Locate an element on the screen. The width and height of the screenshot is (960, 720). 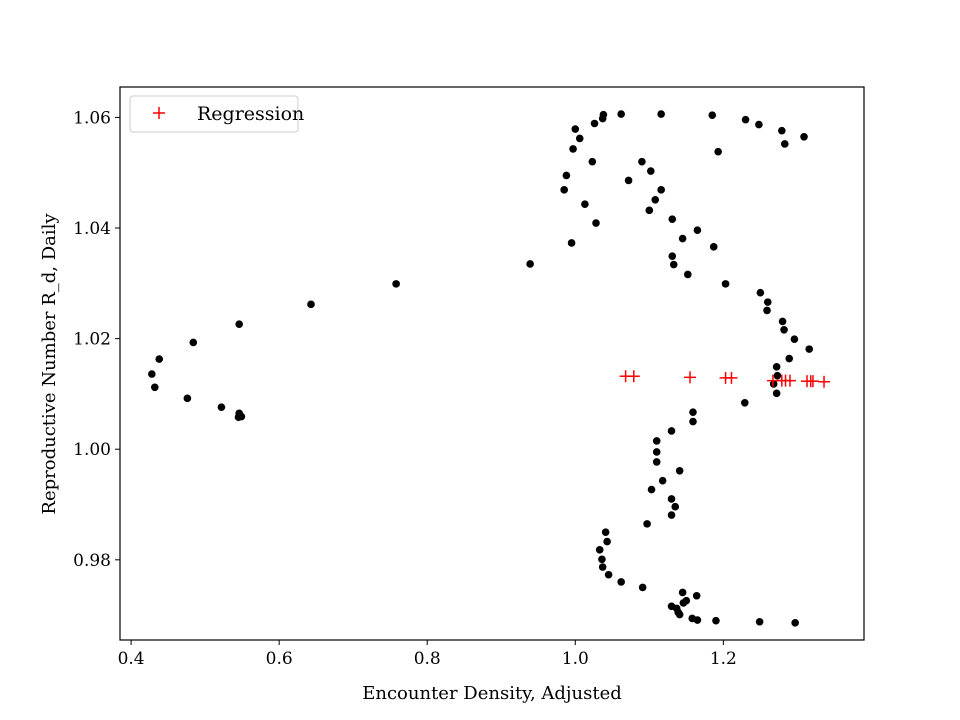
y-axis-ticks: 0.98 1.00 1.02 1.04 1.06 is located at coordinates (96, 339).